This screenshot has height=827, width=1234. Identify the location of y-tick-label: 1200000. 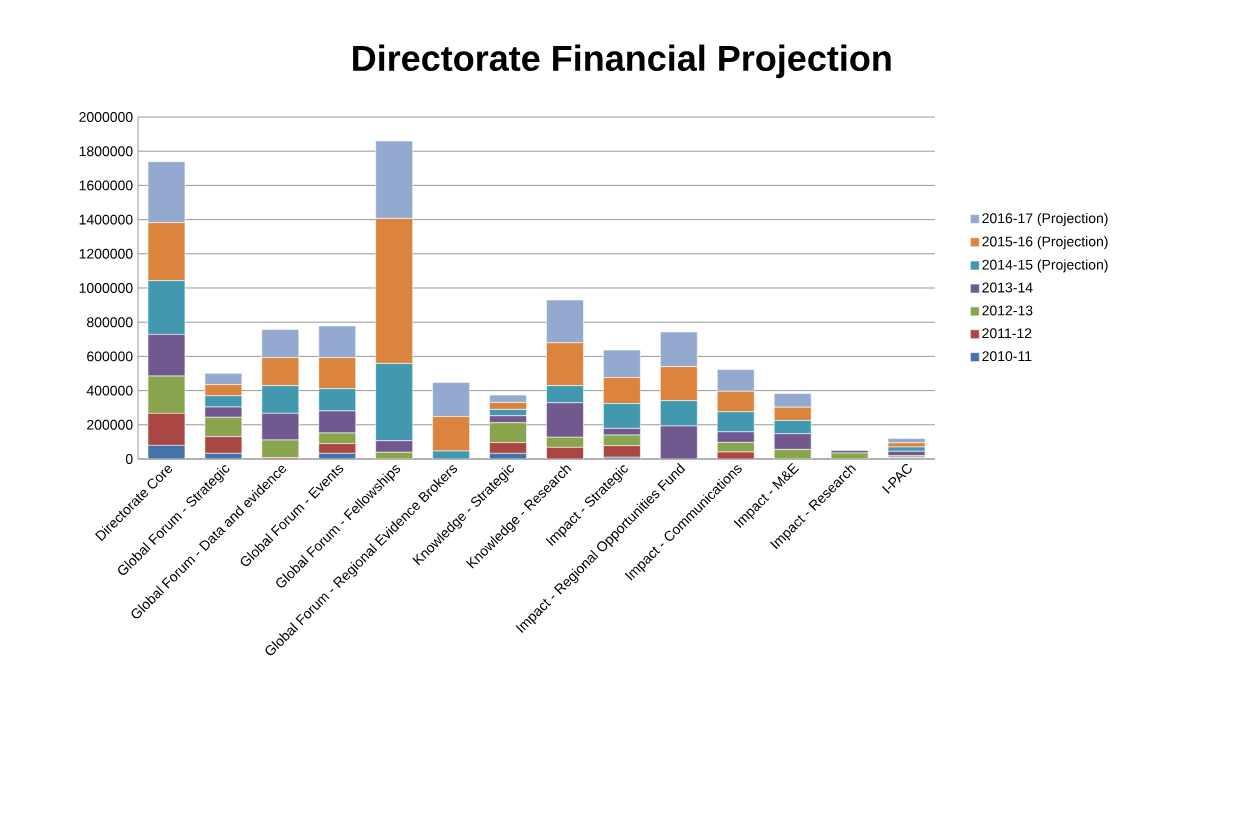
(106, 253).